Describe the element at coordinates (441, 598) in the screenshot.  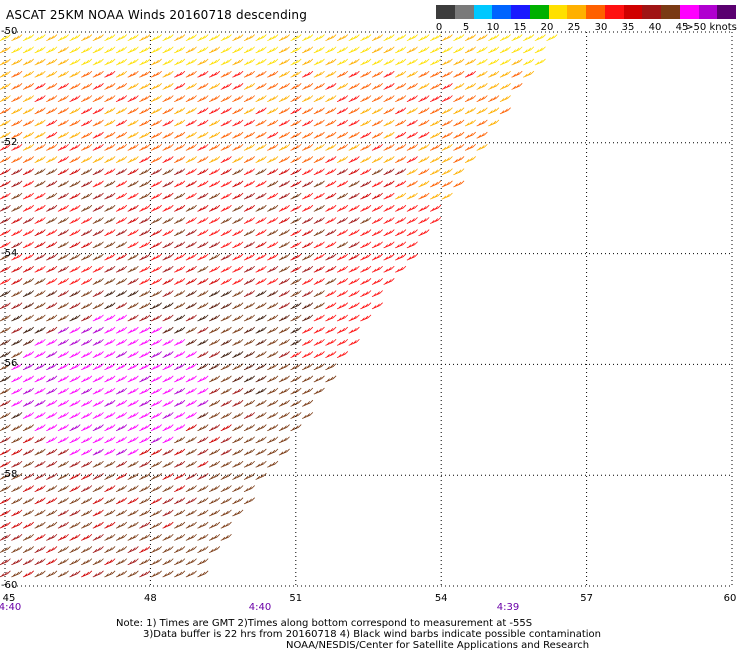
I see `longitude-tick-label: 54` at that location.